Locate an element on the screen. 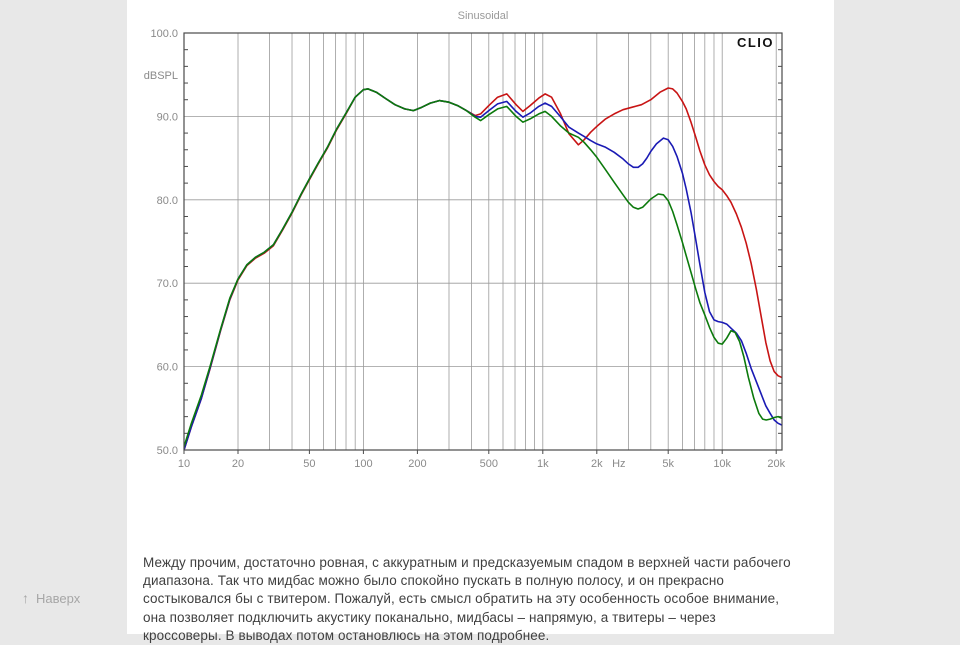 The height and width of the screenshot is (645, 960). back-to-top-label: Наверх is located at coordinates (58, 598).